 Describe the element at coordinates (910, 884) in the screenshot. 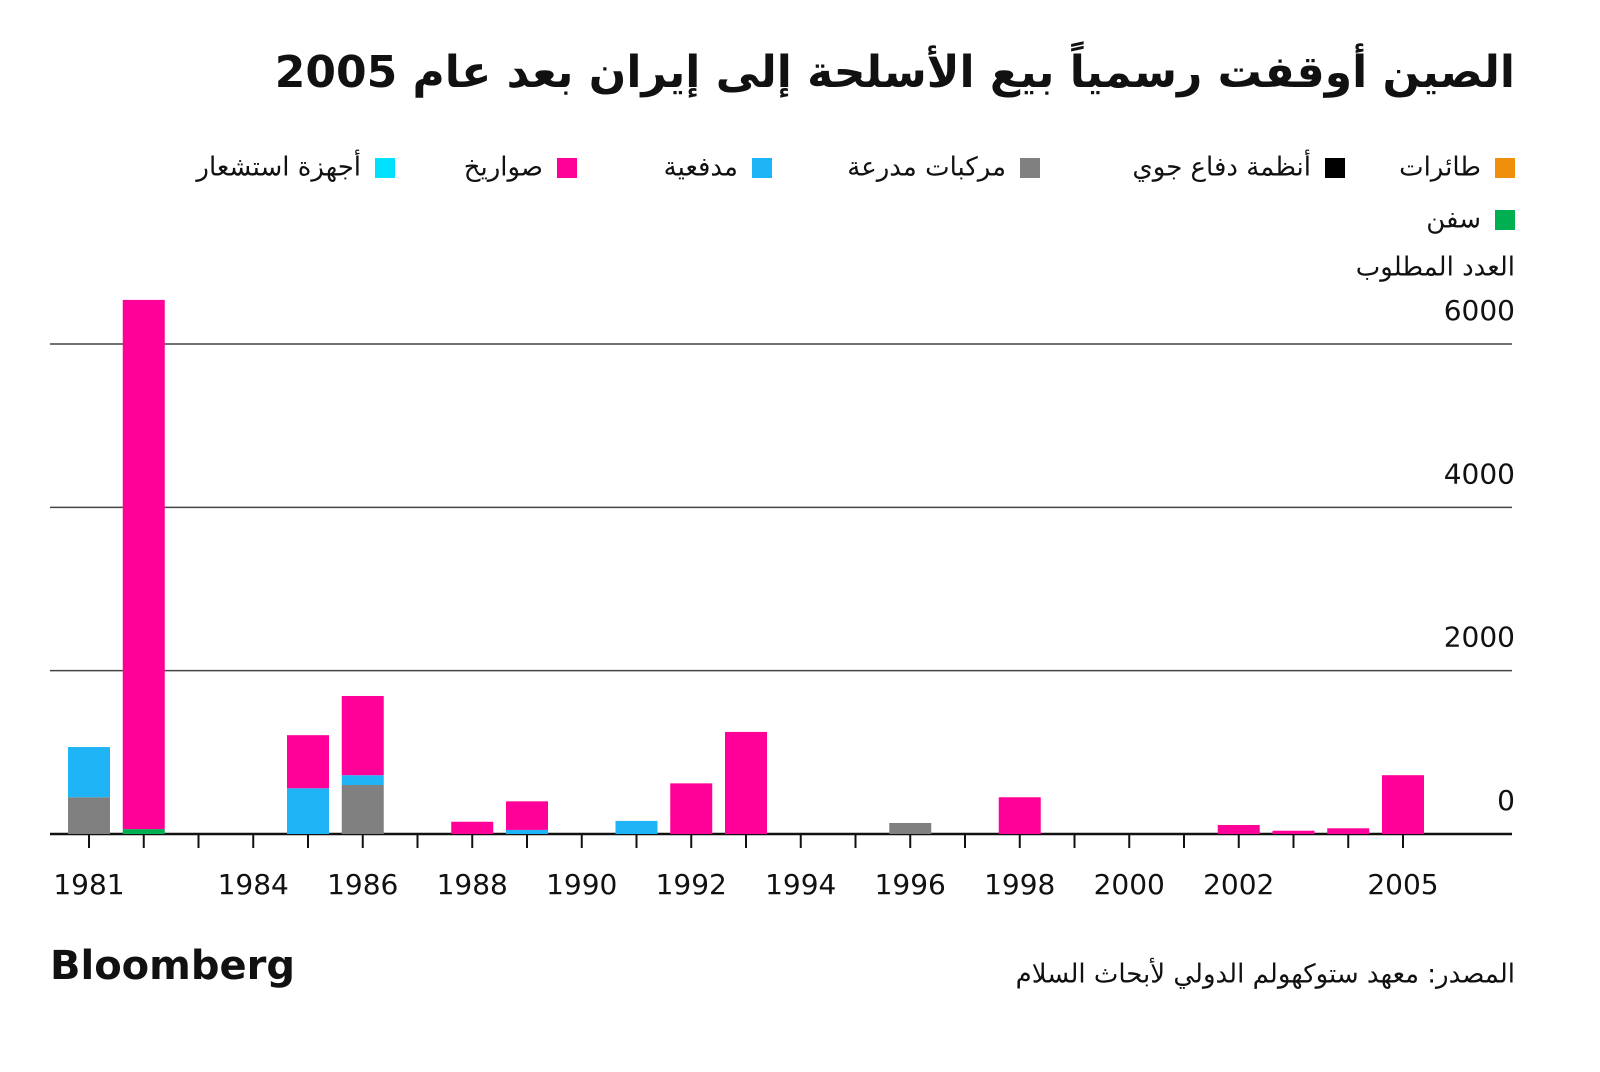

I see `x-tick-label: 1996` at that location.